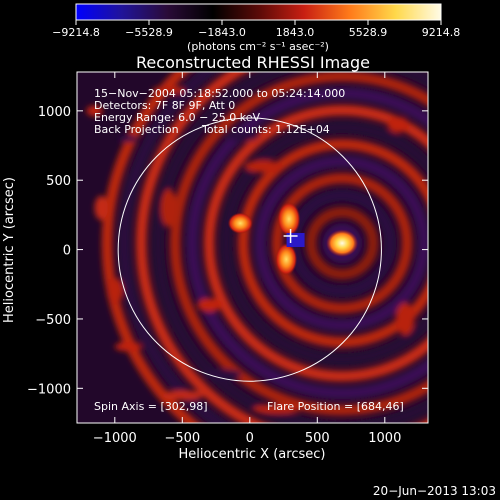 This screenshot has width=500, height=500. What do you see at coordinates (250, 438) in the screenshot?
I see `x-tick-label: 0` at bounding box center [250, 438].